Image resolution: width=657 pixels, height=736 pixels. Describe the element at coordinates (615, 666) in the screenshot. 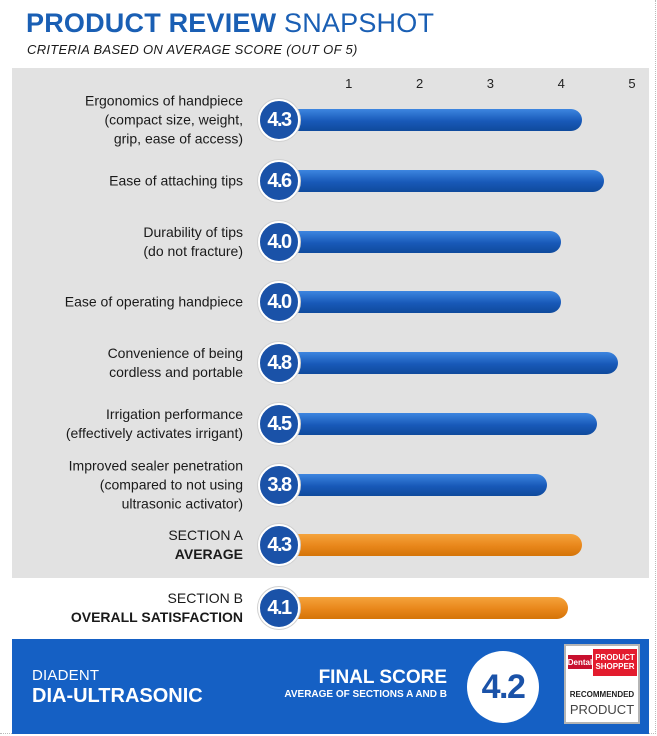

I see `logo-shopper-word: SHOPPER` at that location.